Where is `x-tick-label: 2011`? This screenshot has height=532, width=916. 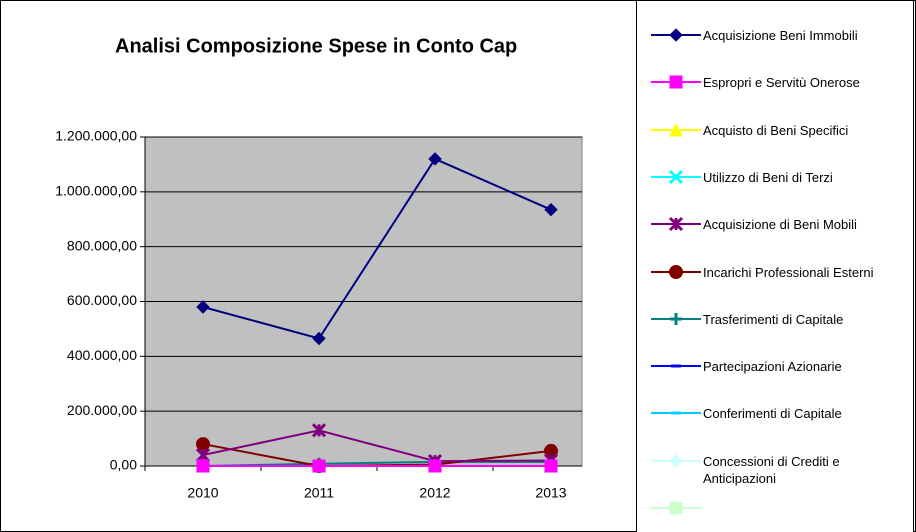 x-tick-label: 2011 is located at coordinates (319, 493).